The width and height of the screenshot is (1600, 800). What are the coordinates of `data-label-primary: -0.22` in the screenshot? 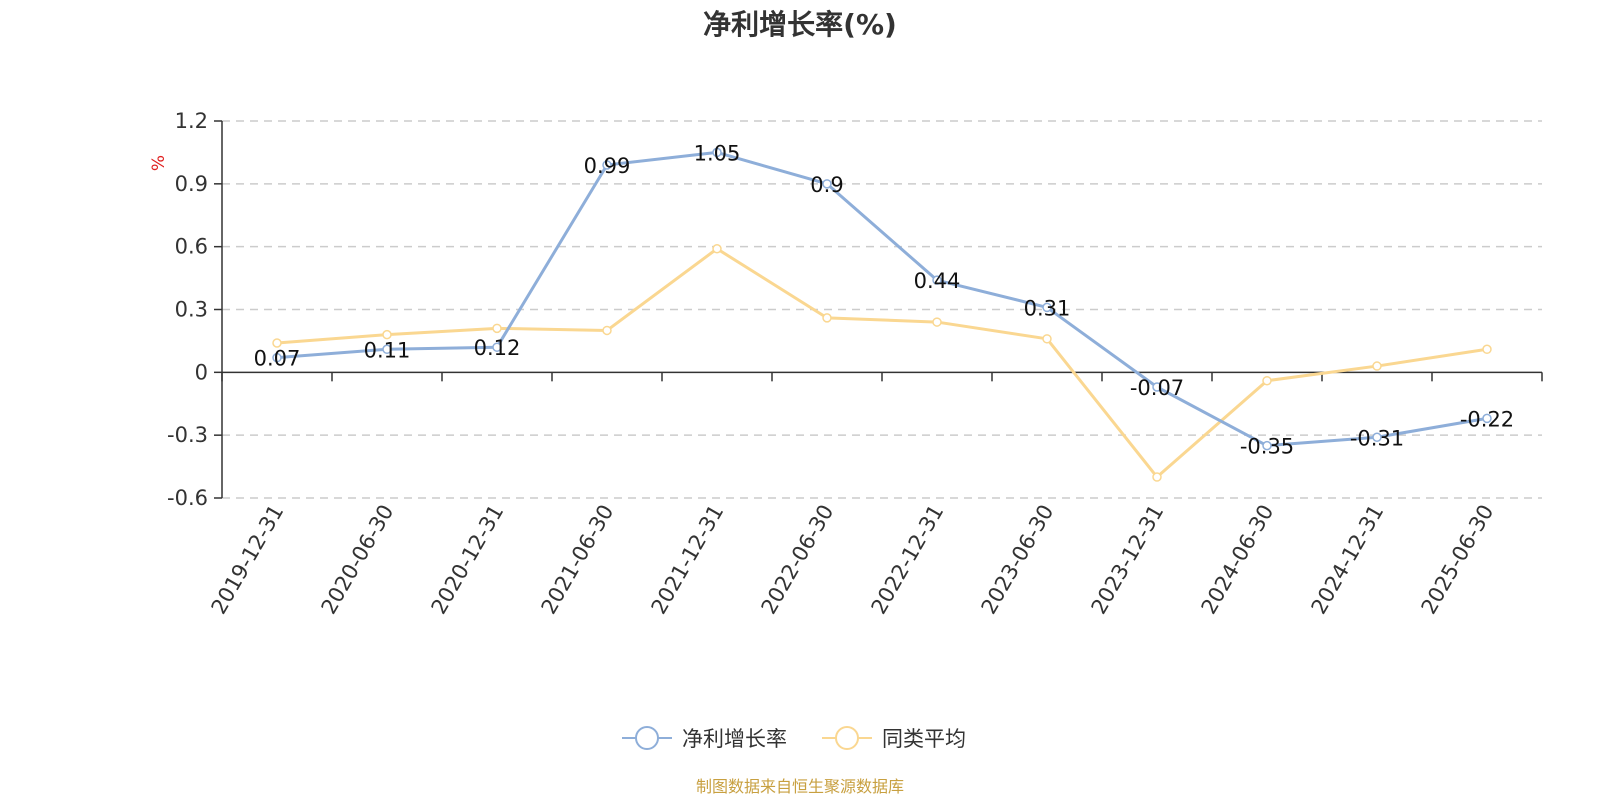 It's located at (1487, 419).